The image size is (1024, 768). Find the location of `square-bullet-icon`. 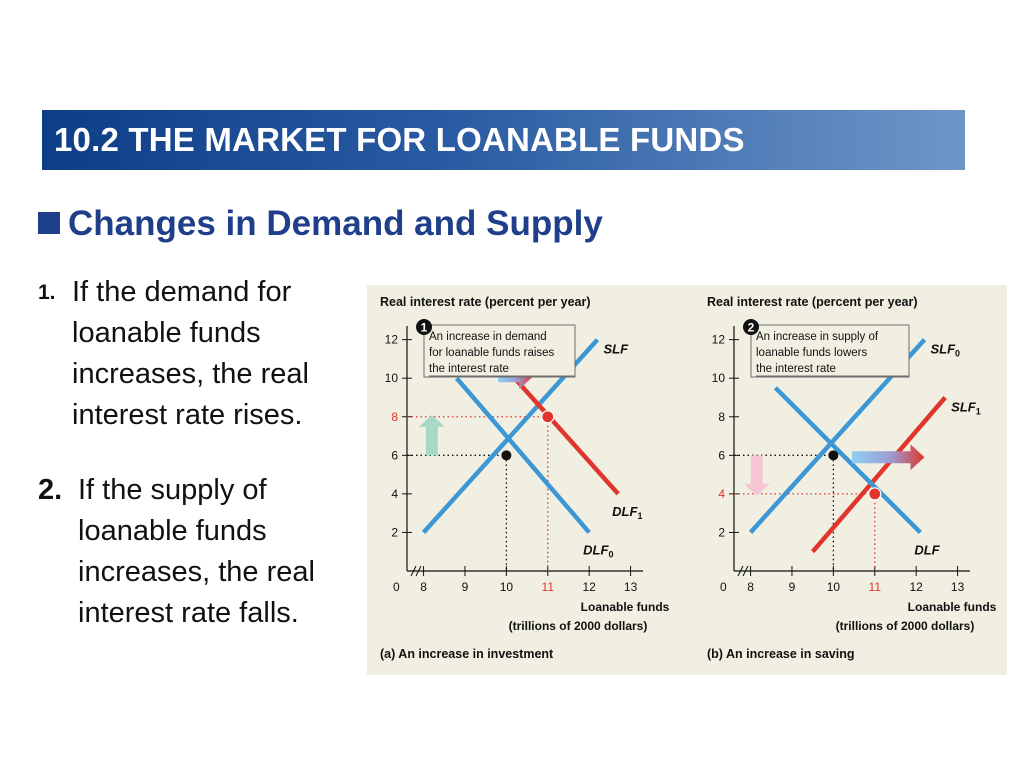

square-bullet-icon is located at coordinates (49, 223).